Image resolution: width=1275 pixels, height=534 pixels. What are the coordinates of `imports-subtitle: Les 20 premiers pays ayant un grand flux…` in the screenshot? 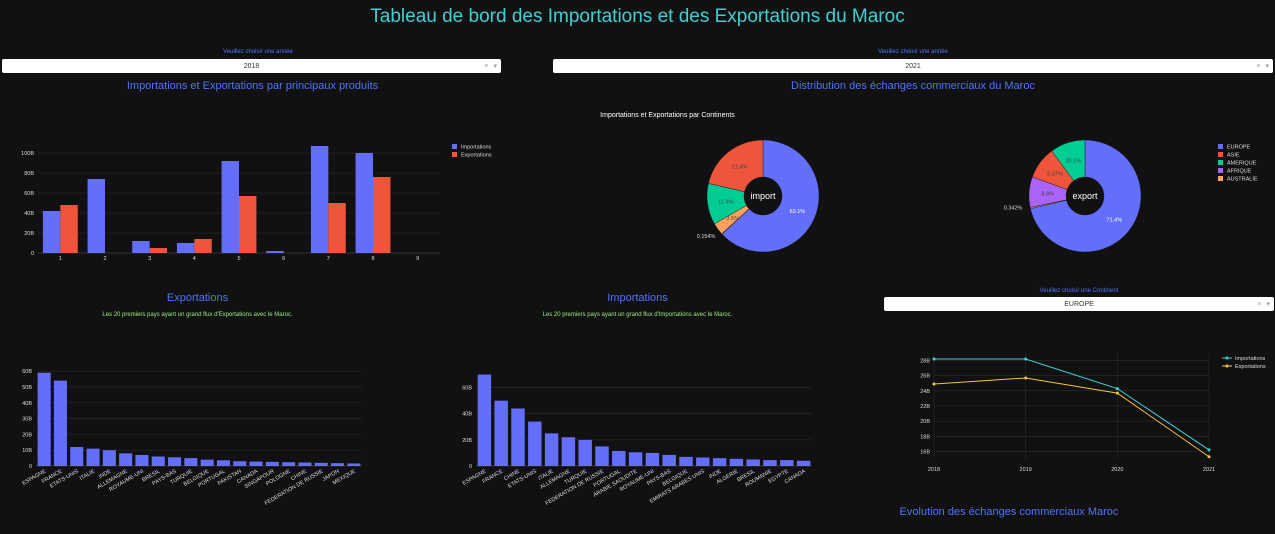 It's located at (637, 315).